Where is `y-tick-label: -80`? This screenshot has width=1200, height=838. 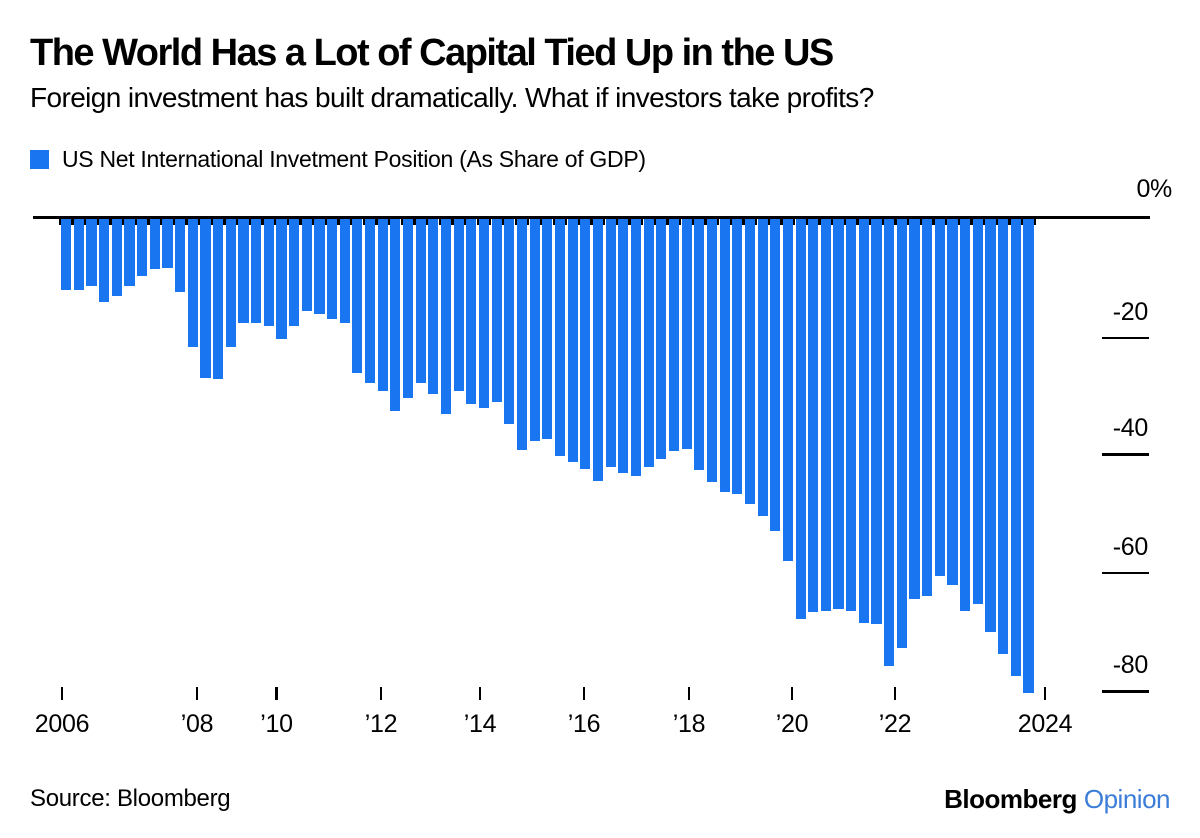 y-tick-label: -80 is located at coordinates (1130, 665).